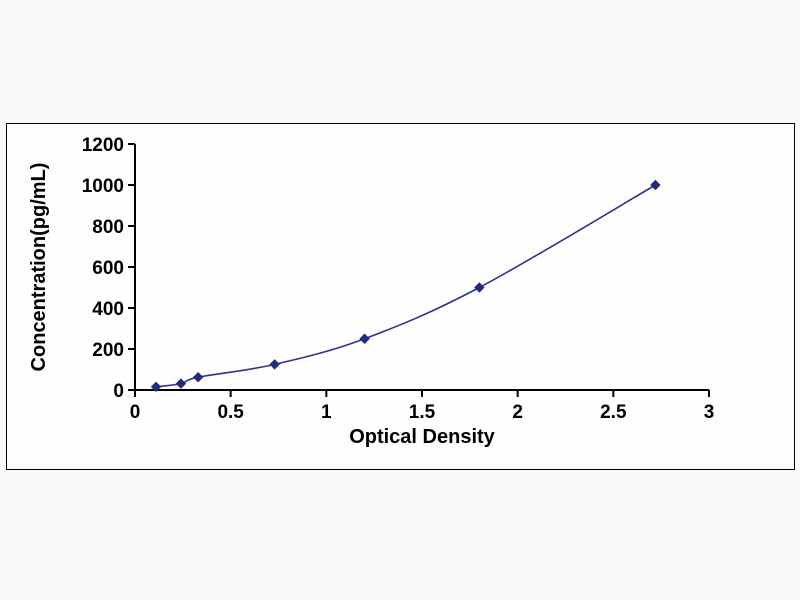  I want to click on x-axis-title: Optical Density, so click(422, 437).